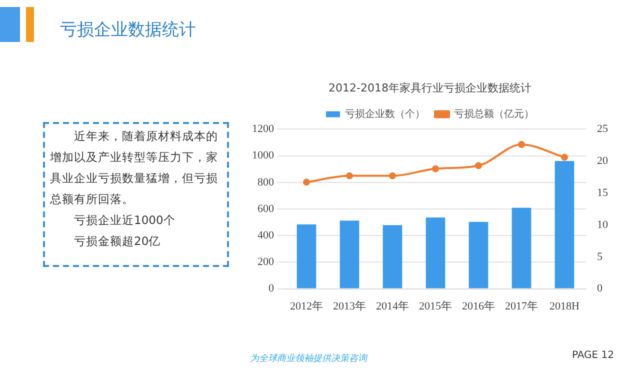 The width and height of the screenshot is (640, 369). Describe the element at coordinates (306, 306) in the screenshot. I see `x-tick-label: 2012年` at that location.